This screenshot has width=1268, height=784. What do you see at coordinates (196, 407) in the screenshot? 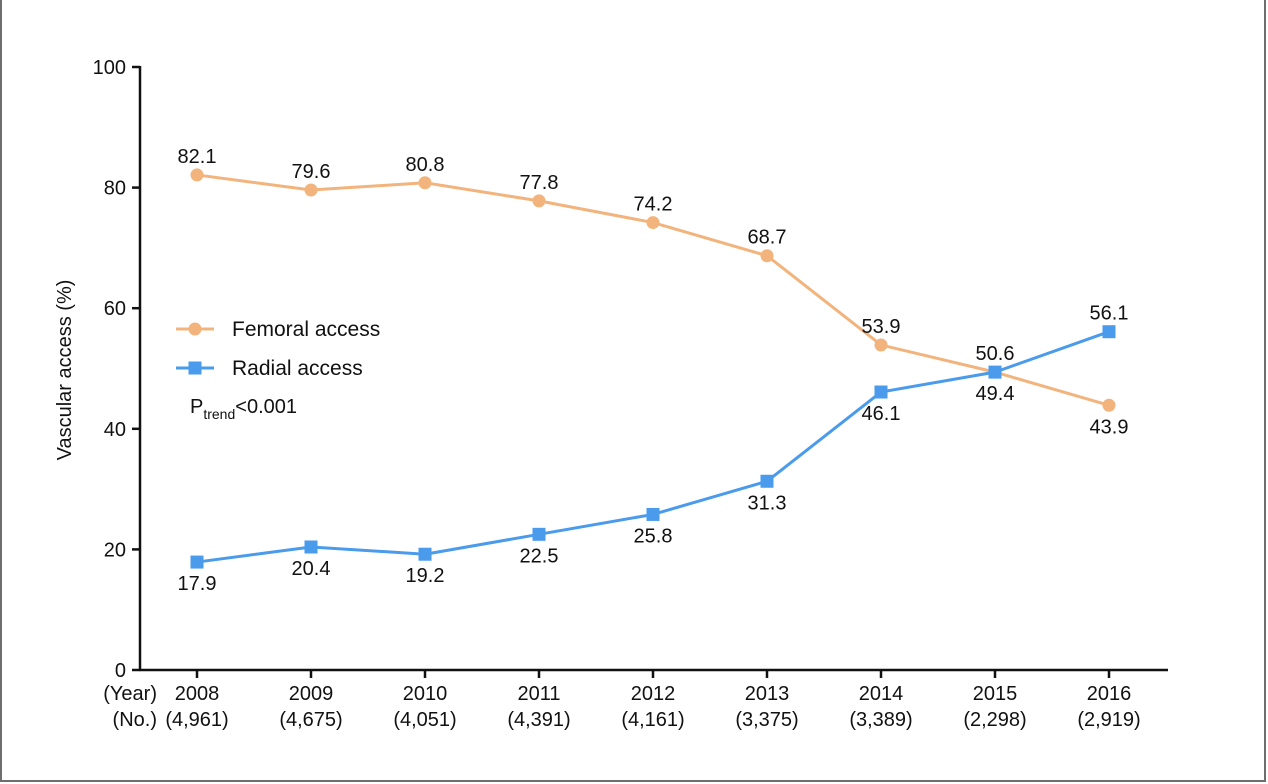
I see `p-trend-main: P` at bounding box center [196, 407].